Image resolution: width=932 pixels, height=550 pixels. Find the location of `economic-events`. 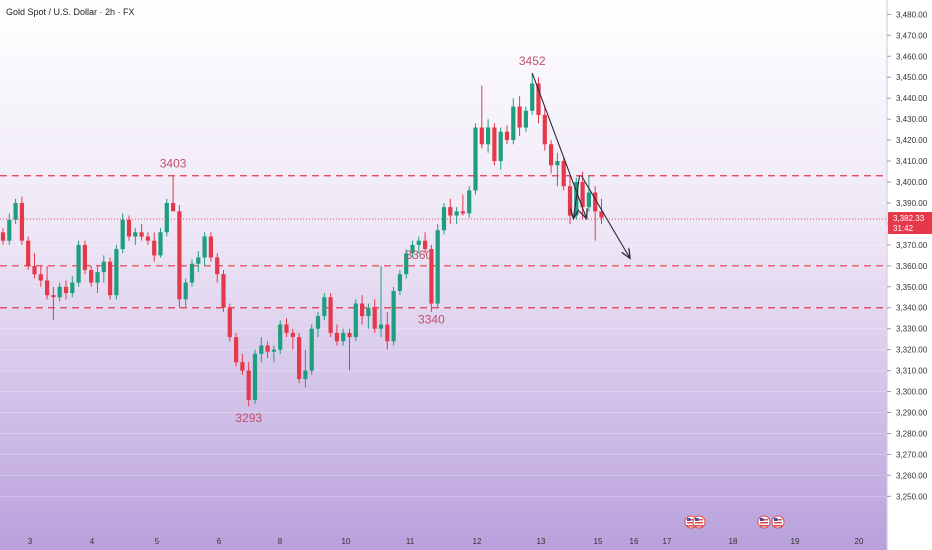

economic-events is located at coordinates (734, 522).